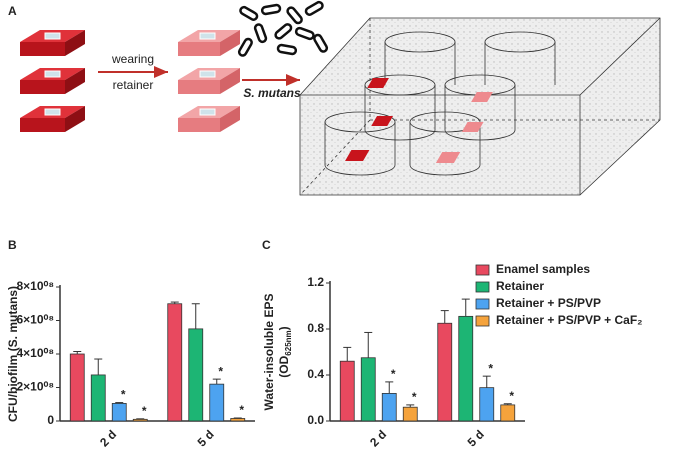  Describe the element at coordinates (288, 342) in the screenshot. I see `y-axis-label-part: 625nm` at that location.